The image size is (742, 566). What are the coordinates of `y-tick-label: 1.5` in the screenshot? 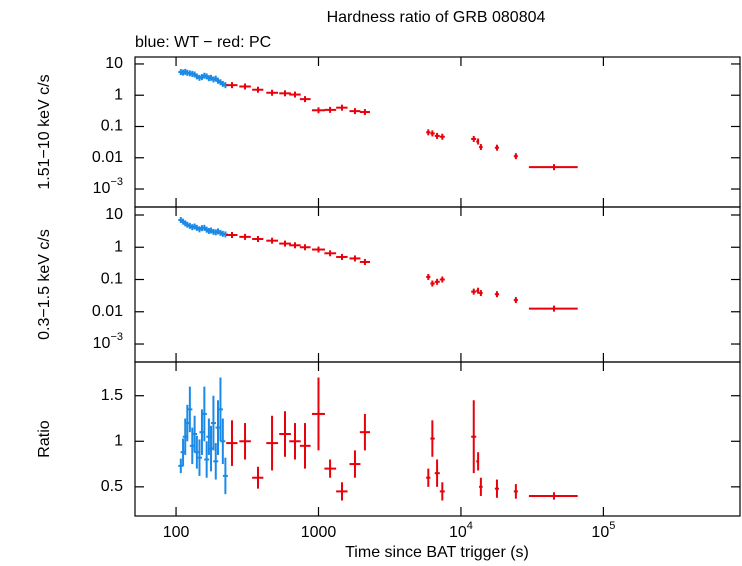 It's located at (112, 395).